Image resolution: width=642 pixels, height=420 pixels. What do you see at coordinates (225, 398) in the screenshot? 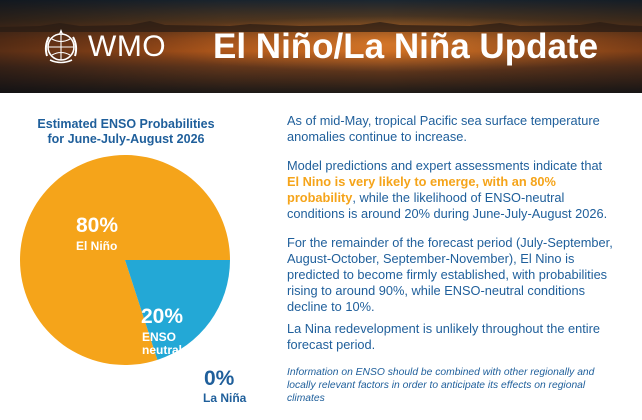
I see `slice-label-la-nina: La Niña` at bounding box center [225, 398].